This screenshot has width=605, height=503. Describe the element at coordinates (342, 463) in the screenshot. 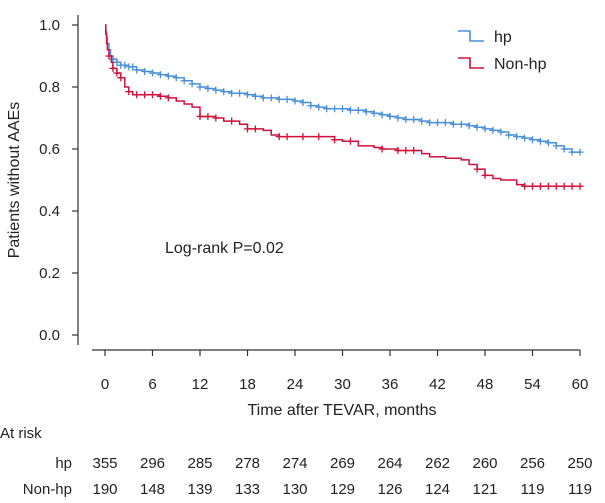

I see `risk-value: 269` at that location.